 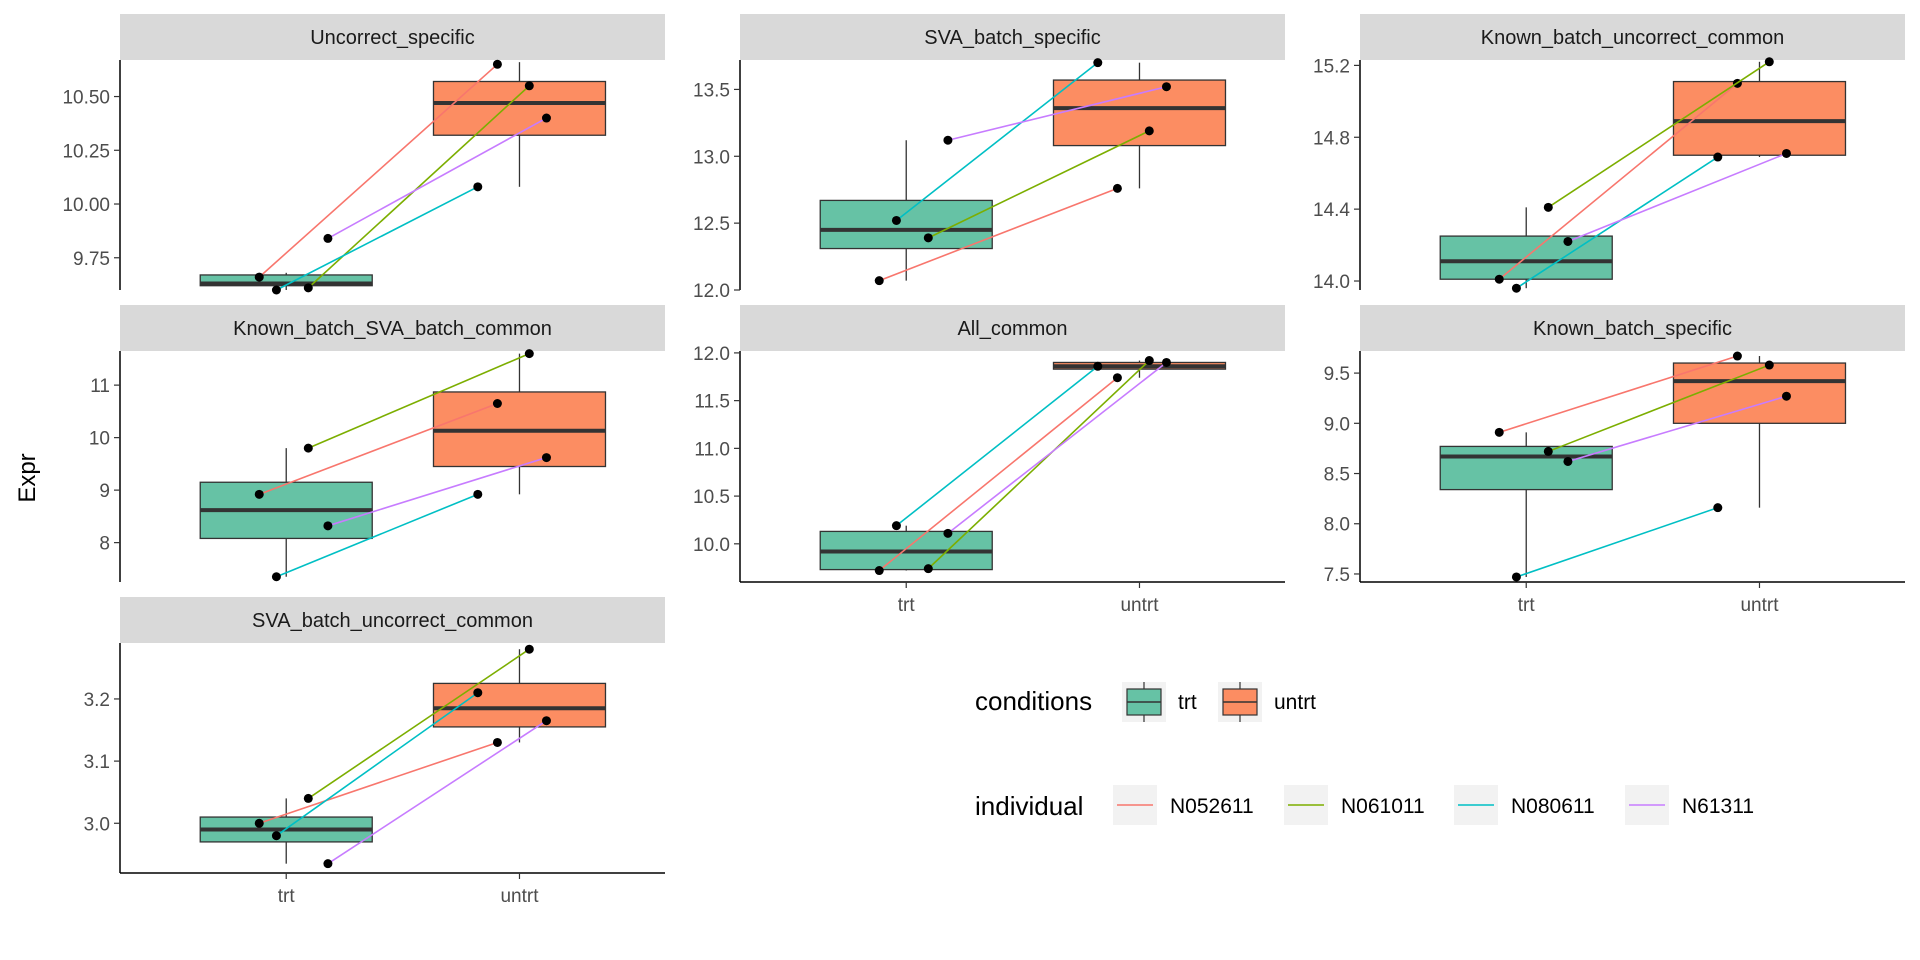 I want to click on panel-sva-batch-specific: SVA_batch_specific 12.0 12.5 13.0 13.5, so click(x=989, y=158).